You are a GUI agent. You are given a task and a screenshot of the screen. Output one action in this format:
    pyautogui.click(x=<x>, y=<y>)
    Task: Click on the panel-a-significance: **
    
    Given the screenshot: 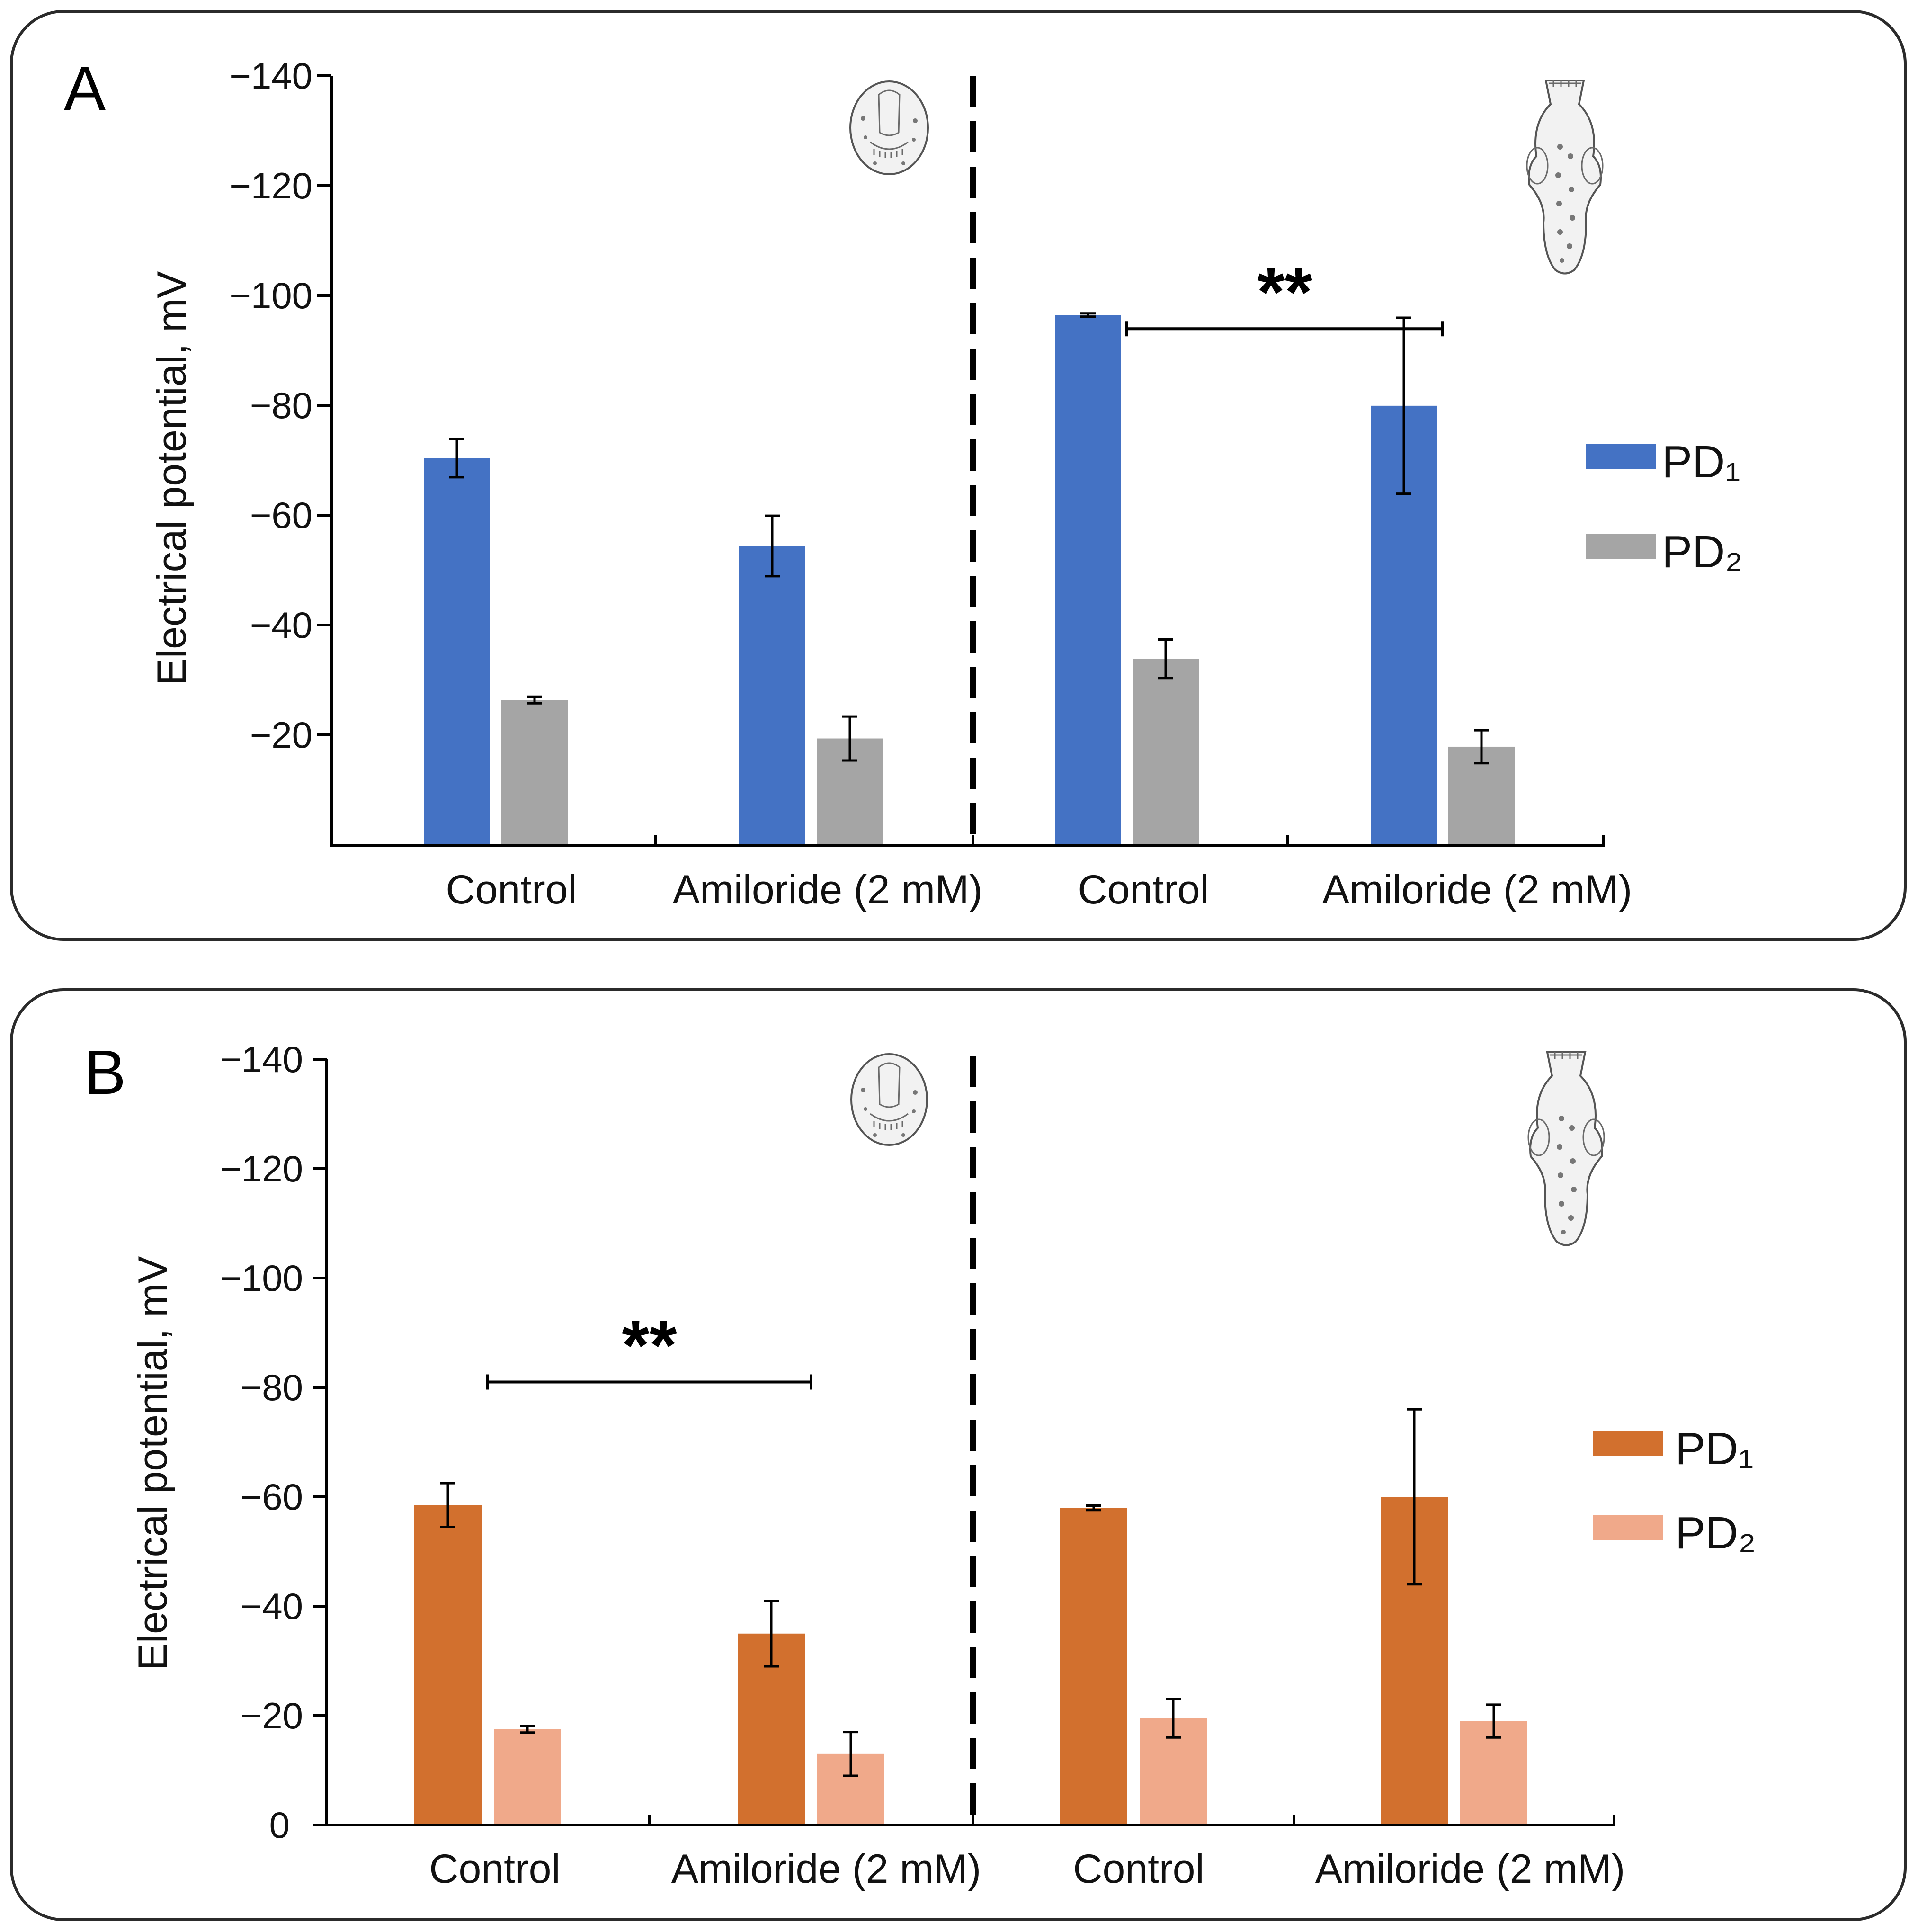 What is the action you would take?
    pyautogui.click(x=1285, y=294)
    